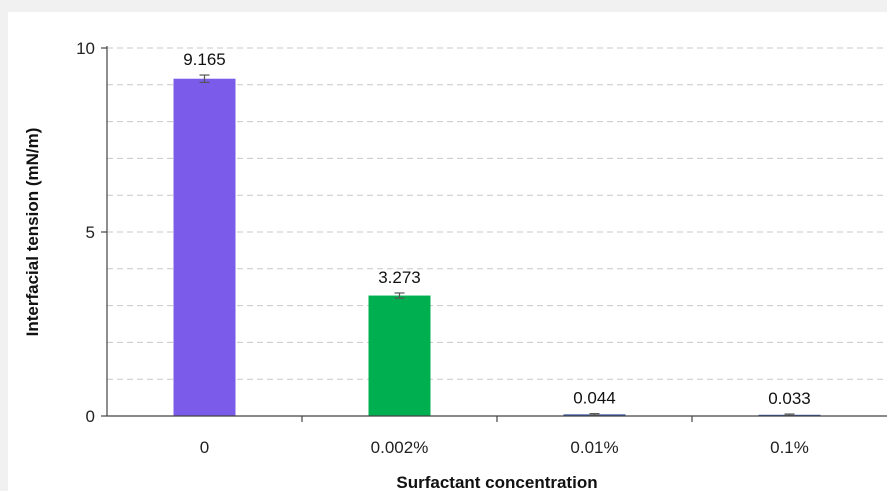  What do you see at coordinates (789, 398) in the screenshot?
I see `data-label-3: 0.033` at bounding box center [789, 398].